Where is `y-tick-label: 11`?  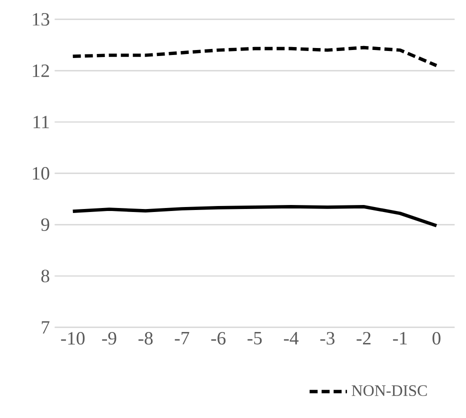 y-tick-label: 11 is located at coordinates (41, 122).